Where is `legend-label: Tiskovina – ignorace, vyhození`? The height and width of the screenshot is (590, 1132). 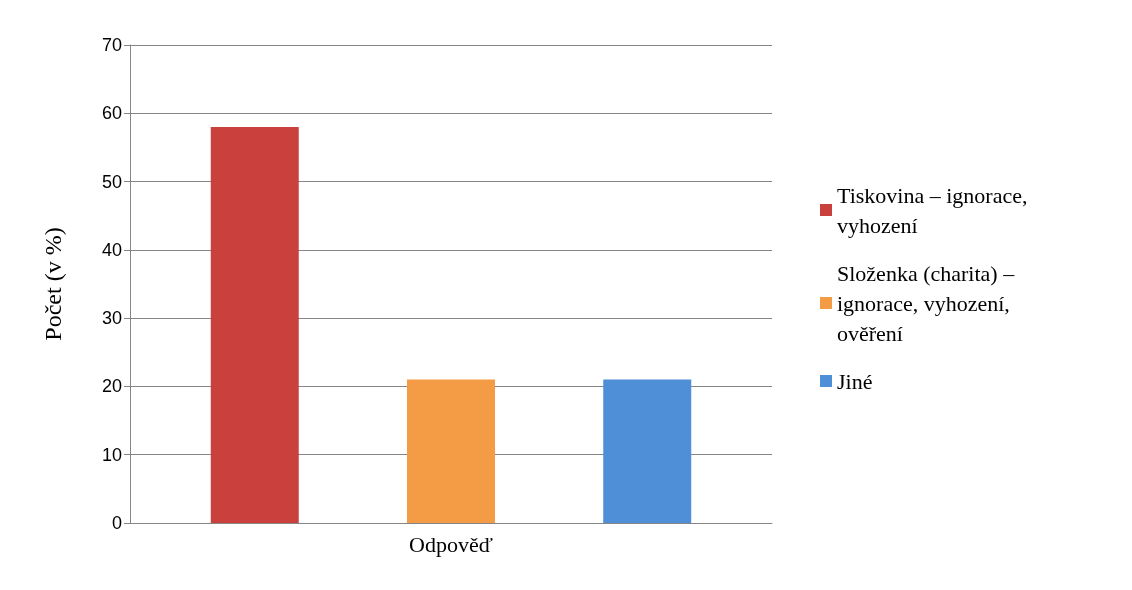 legend-label: Tiskovina – ignorace, vyhození is located at coordinates (935, 210).